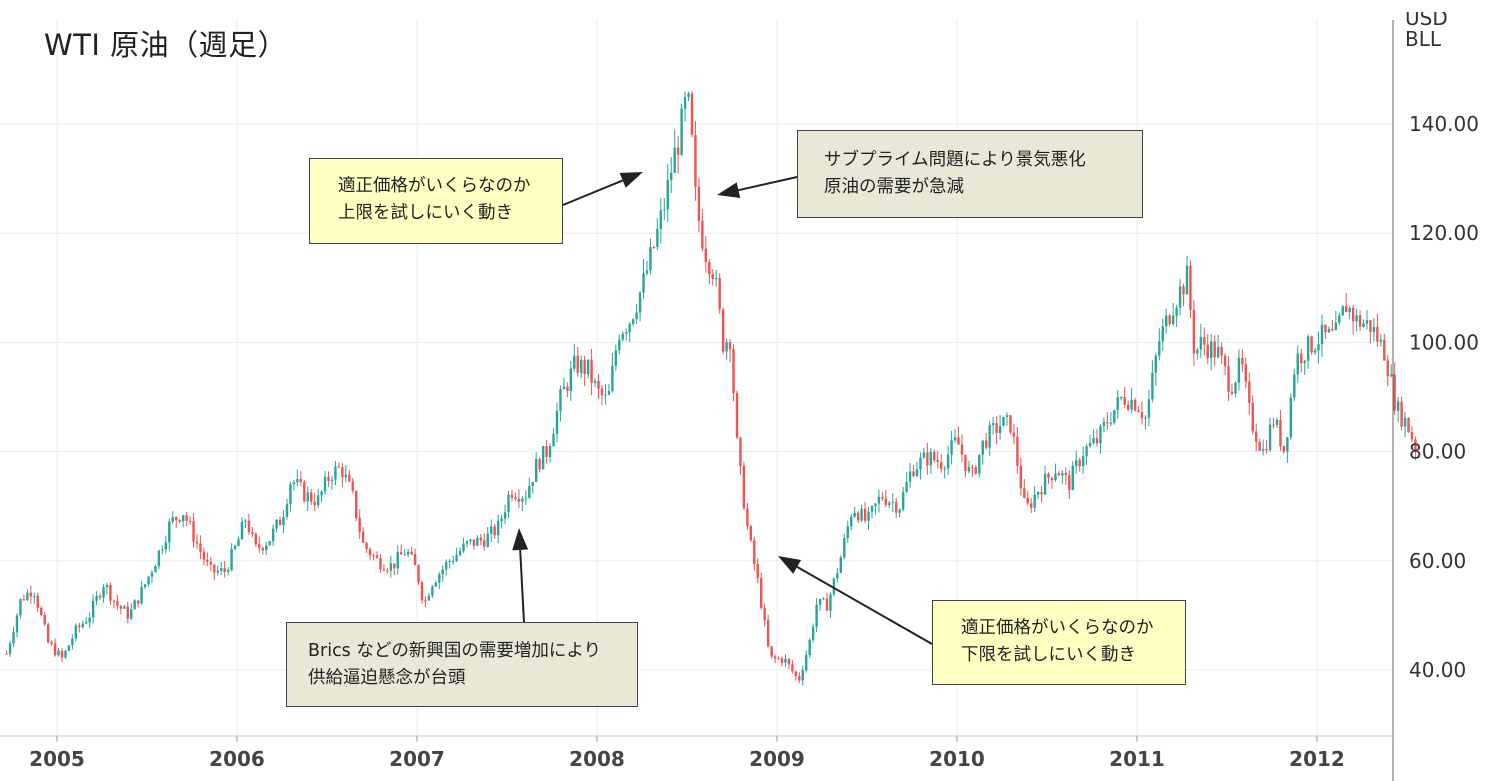  What do you see at coordinates (1444, 397) in the screenshot?
I see `price-axis-labels: 40.00 60.00 80.00 100.00 120.00 140.00` at bounding box center [1444, 397].